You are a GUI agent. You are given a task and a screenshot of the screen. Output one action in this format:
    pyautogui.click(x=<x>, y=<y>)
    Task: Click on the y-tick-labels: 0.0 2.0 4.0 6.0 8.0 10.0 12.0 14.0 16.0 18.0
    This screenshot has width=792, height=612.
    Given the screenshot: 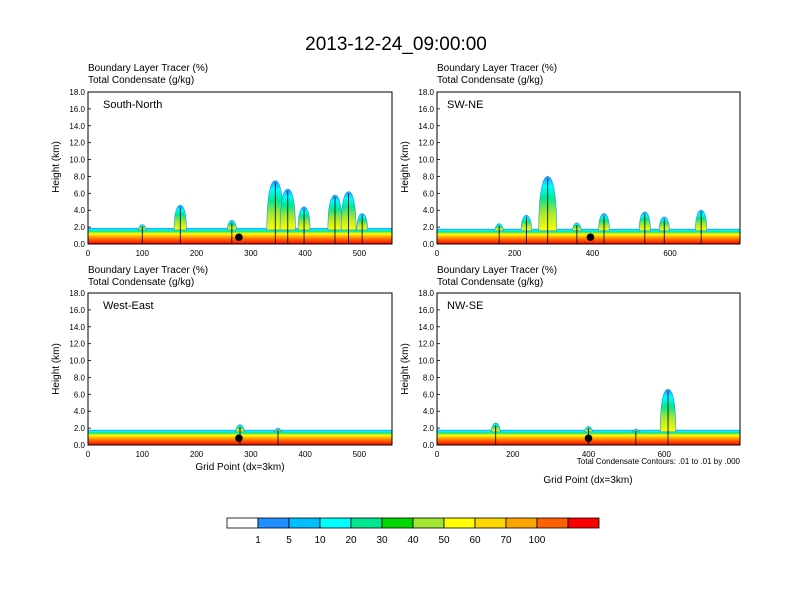 What is the action you would take?
    pyautogui.click(x=429, y=369)
    